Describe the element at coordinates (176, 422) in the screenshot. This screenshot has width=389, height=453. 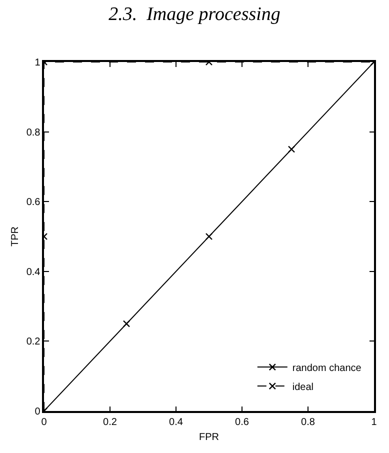
I see `x-tick-label: 0.4` at that location.